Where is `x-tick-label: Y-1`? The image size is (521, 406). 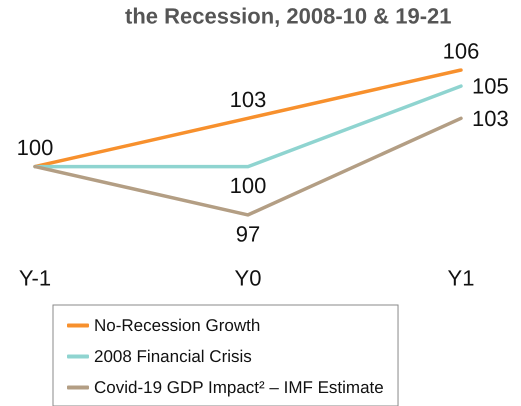
x-tick-label: Y-1 is located at coordinates (35, 278).